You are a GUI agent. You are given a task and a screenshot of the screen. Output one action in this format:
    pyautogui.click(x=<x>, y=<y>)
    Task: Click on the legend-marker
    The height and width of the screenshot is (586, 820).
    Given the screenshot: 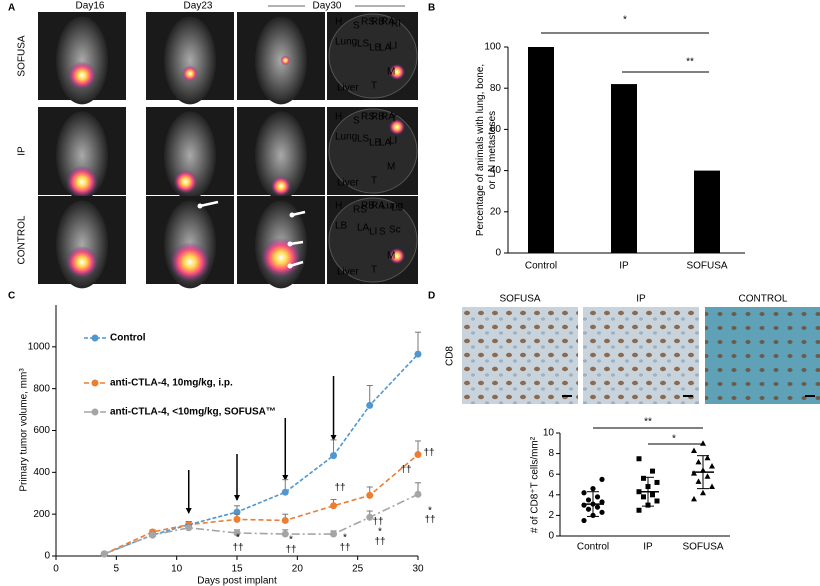 What is the action you would take?
    pyautogui.click(x=95, y=383)
    